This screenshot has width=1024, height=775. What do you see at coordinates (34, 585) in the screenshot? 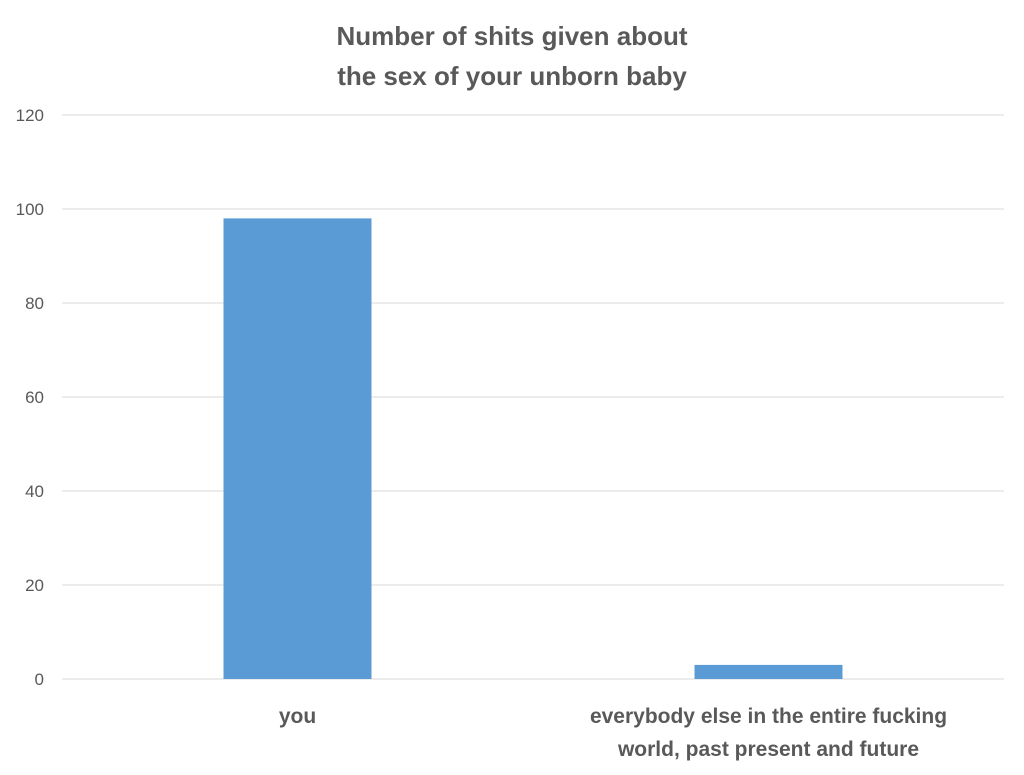
I see `y-tick-label-20: 20` at bounding box center [34, 585].